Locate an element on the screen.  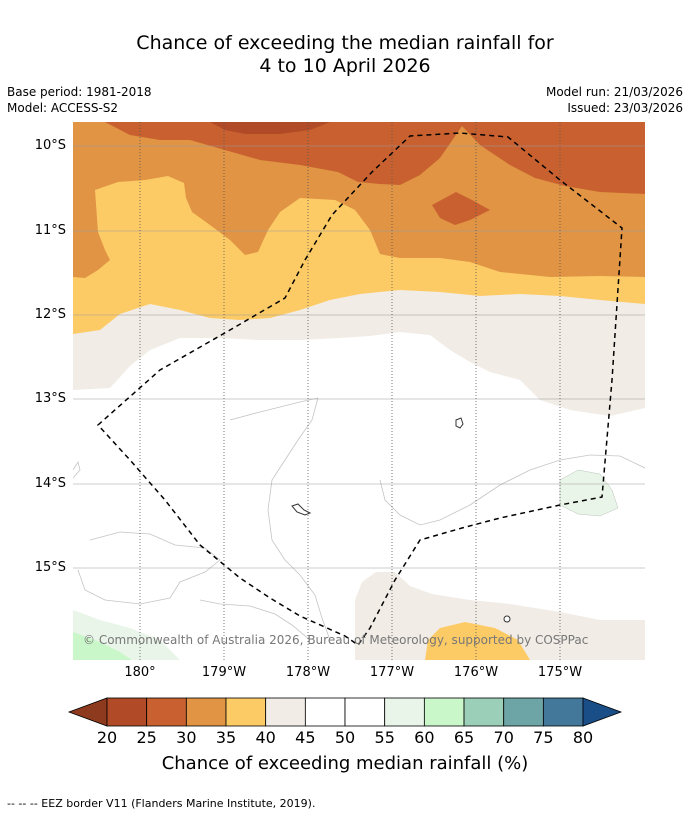
colorbar-label: Chance of exceeding median rainfall (%) is located at coordinates (345, 763).